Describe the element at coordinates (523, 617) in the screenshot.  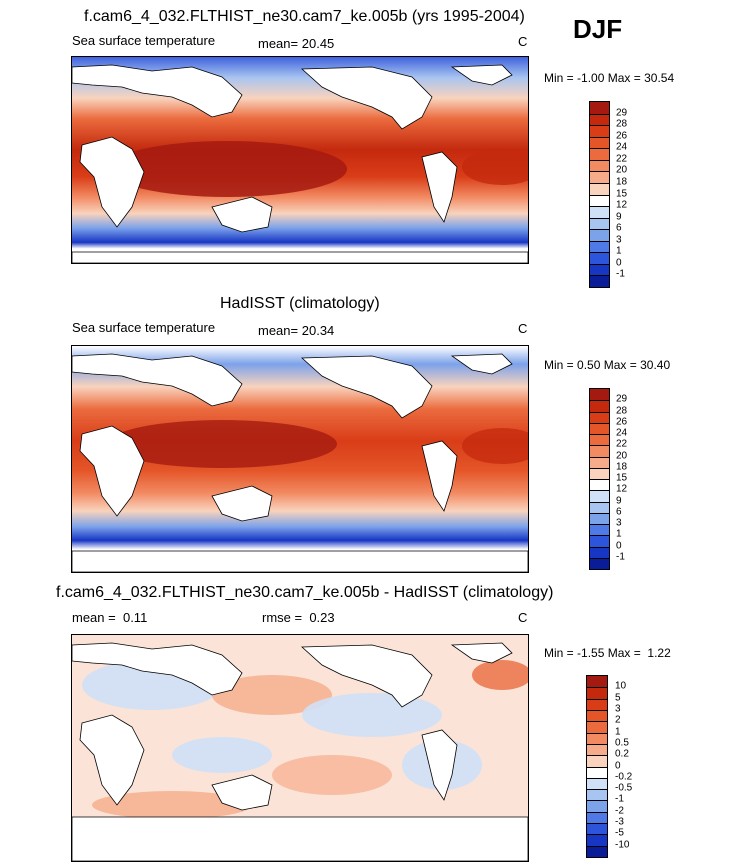
I see `panel3-units: C` at that location.